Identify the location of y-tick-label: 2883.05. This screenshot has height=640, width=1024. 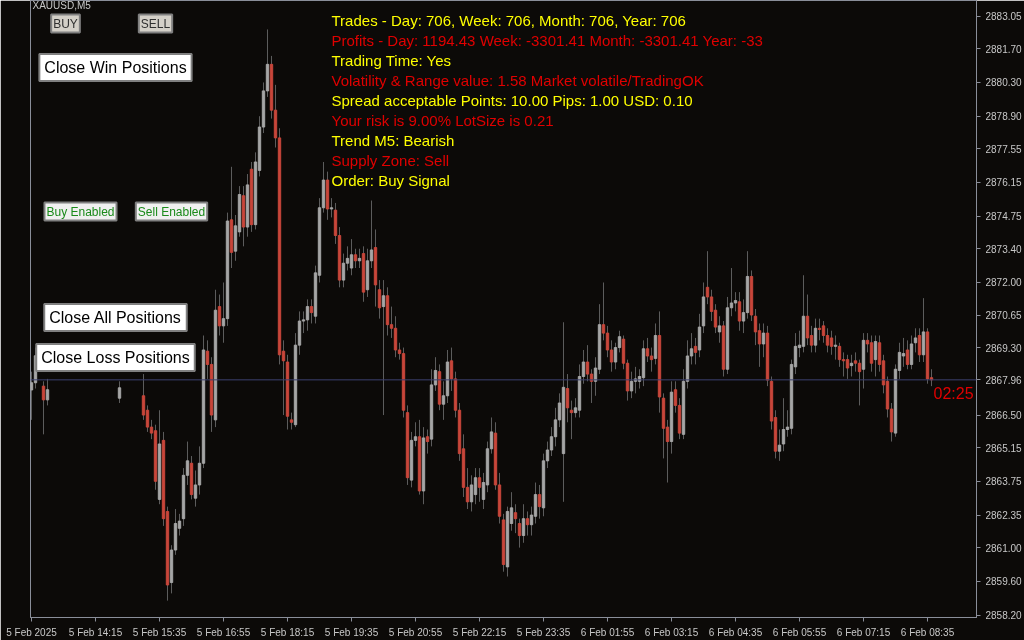
(1004, 17).